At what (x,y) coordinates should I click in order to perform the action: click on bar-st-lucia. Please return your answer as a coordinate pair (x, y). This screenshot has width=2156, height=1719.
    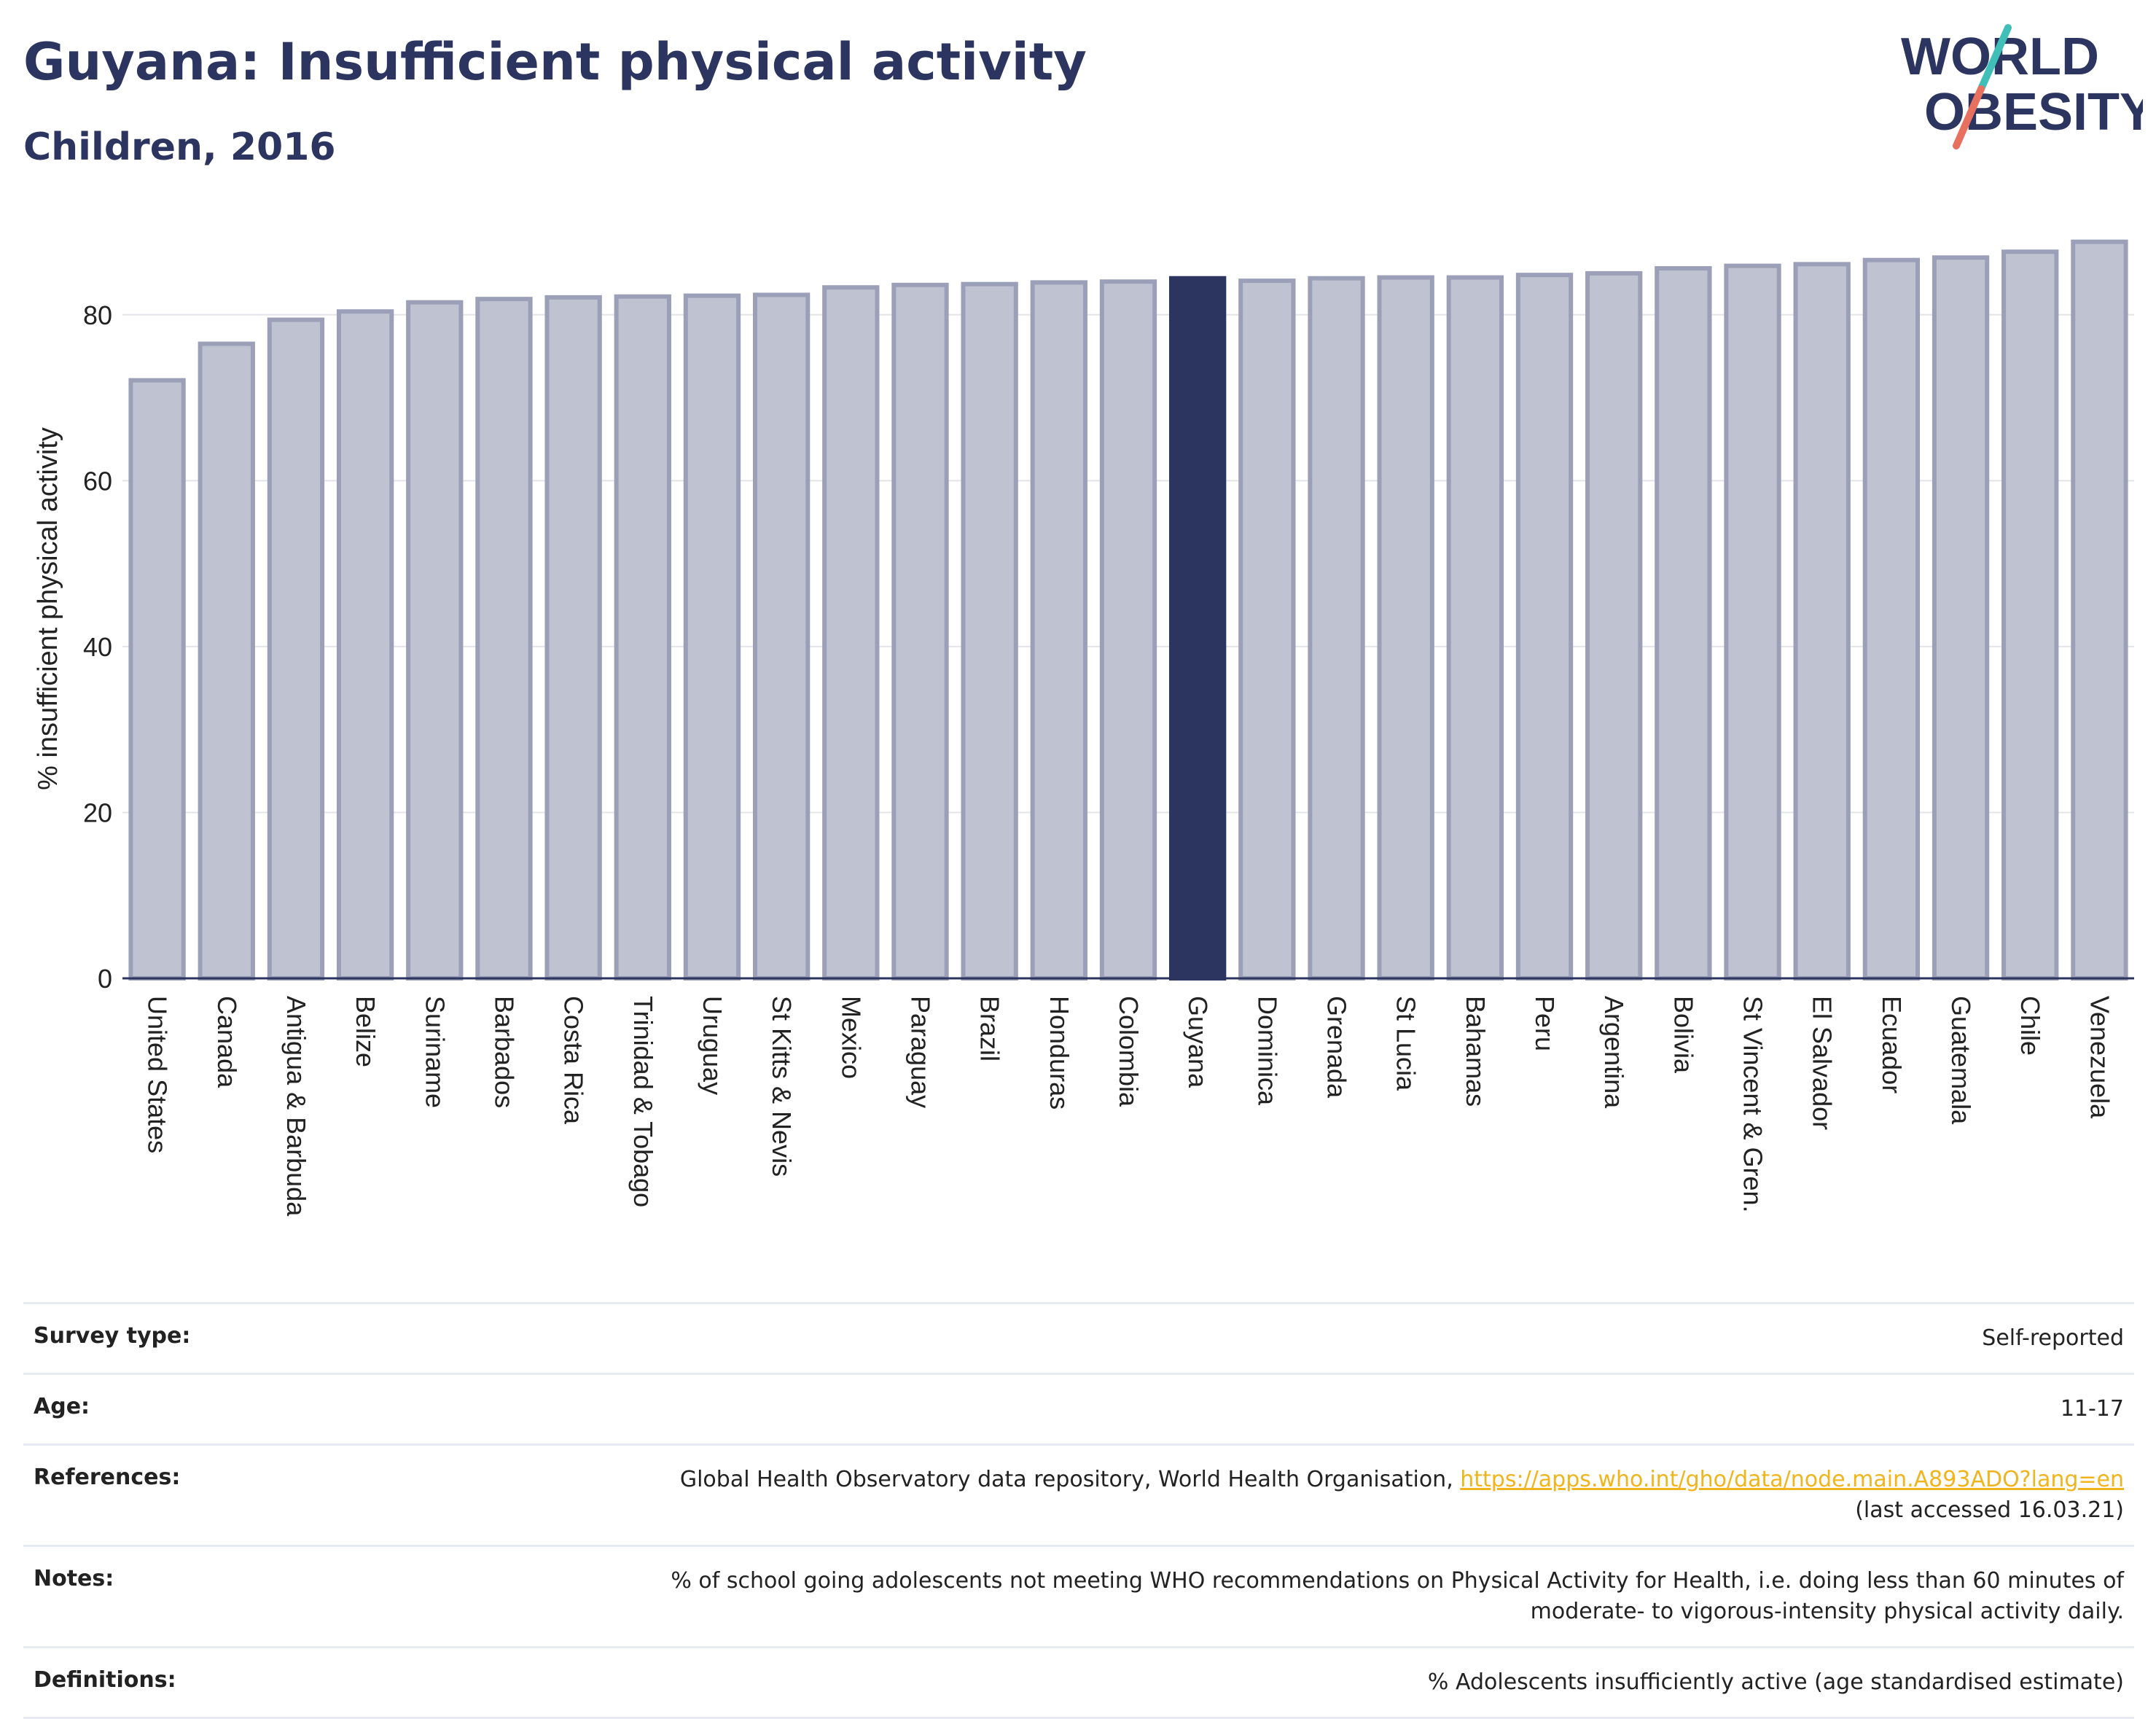
    Looking at the image, I should click on (1406, 628).